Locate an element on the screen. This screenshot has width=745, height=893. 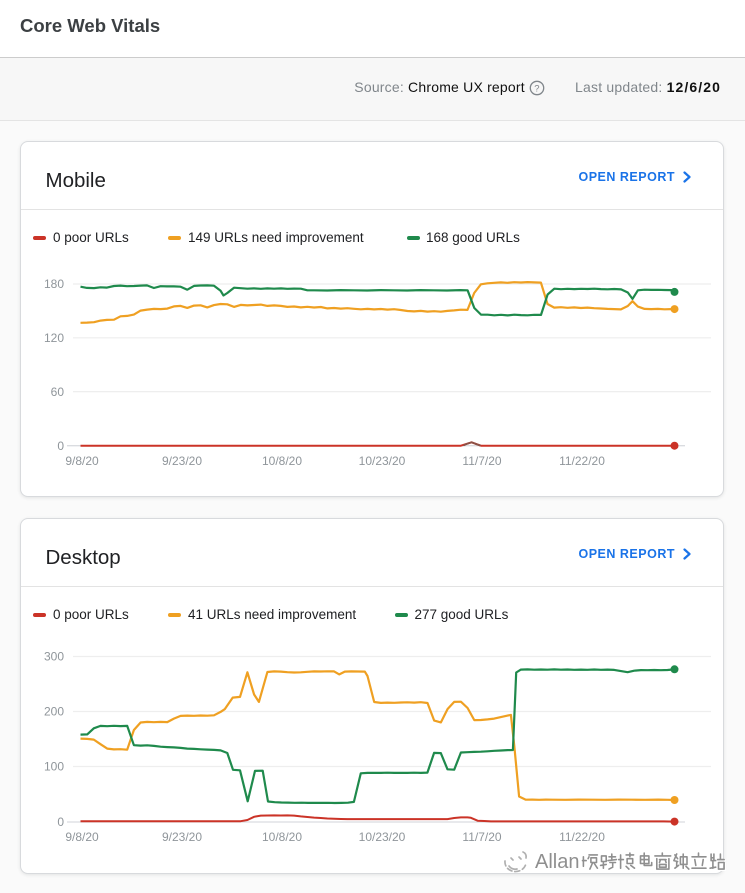
svg-text: 300 is located at coordinates (54, 657).